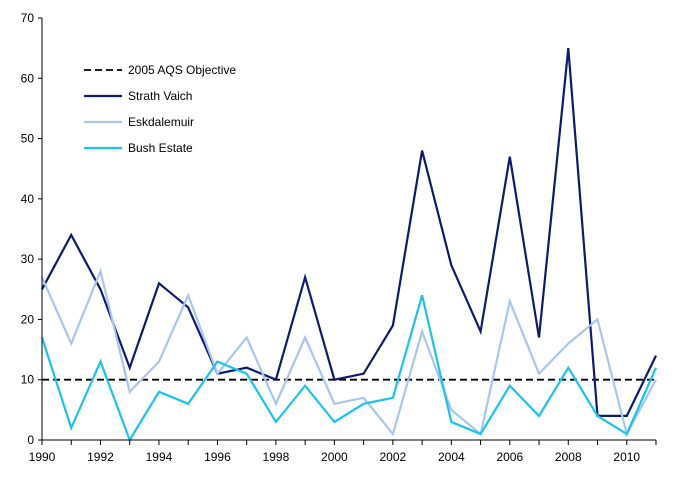 This screenshot has width=678, height=479. Describe the element at coordinates (28, 319) in the screenshot. I see `y-tick-label: 20` at that location.